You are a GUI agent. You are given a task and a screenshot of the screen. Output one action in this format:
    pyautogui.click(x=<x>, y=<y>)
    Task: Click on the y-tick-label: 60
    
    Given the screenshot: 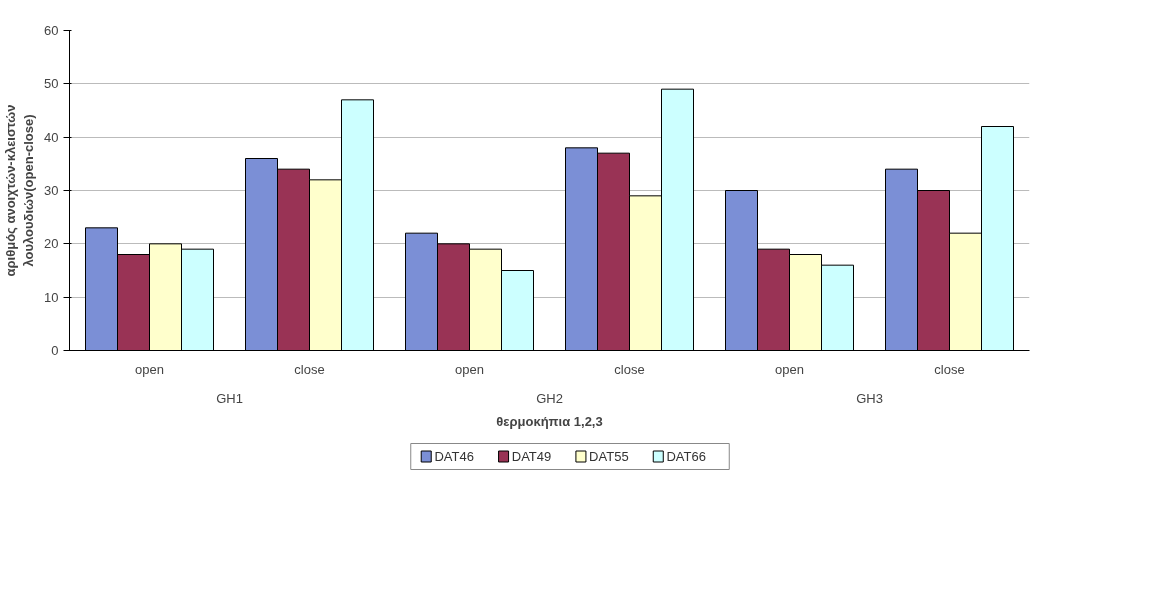 What is the action you would take?
    pyautogui.click(x=51, y=30)
    